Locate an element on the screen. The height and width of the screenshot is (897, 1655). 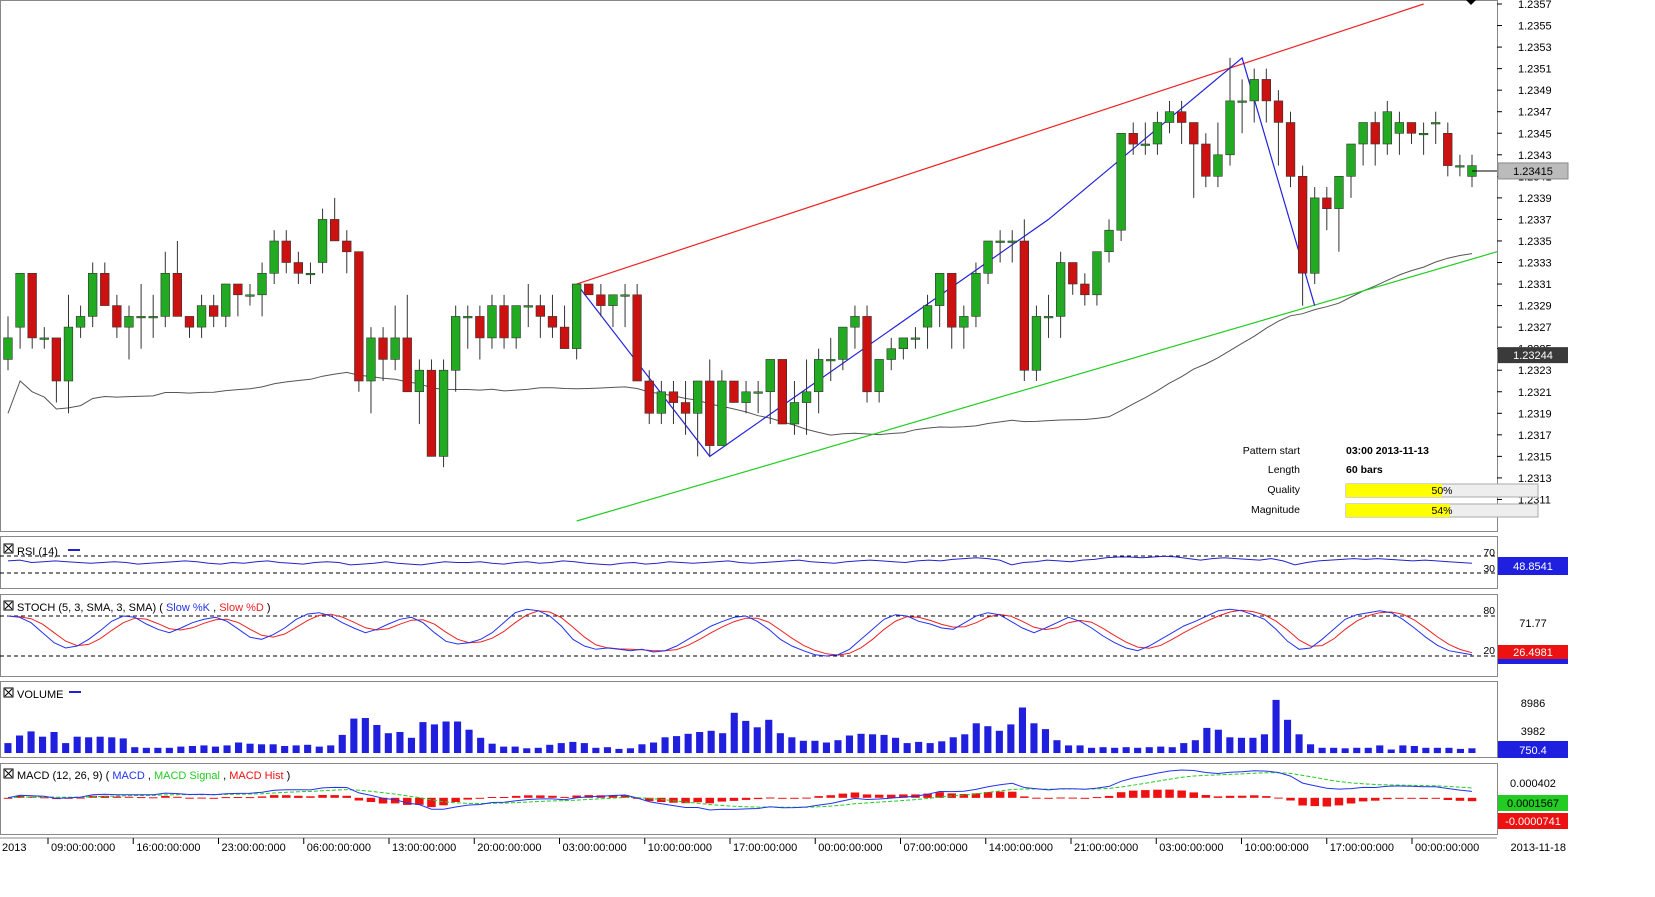
volume-value-box is located at coordinates (1533, 749).